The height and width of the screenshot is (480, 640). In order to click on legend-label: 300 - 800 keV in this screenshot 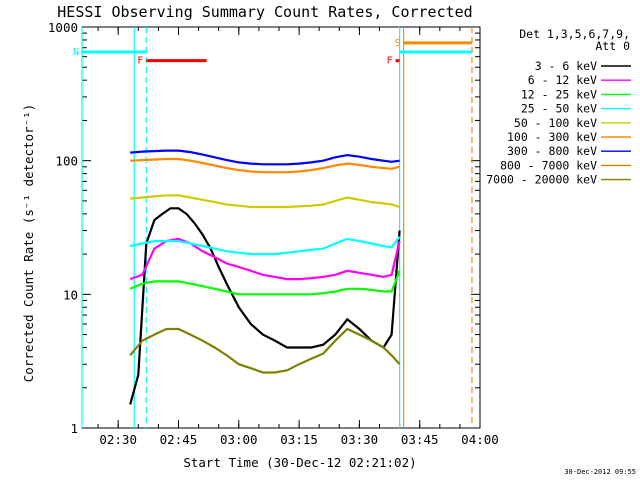, I will do `click(552, 151)`.